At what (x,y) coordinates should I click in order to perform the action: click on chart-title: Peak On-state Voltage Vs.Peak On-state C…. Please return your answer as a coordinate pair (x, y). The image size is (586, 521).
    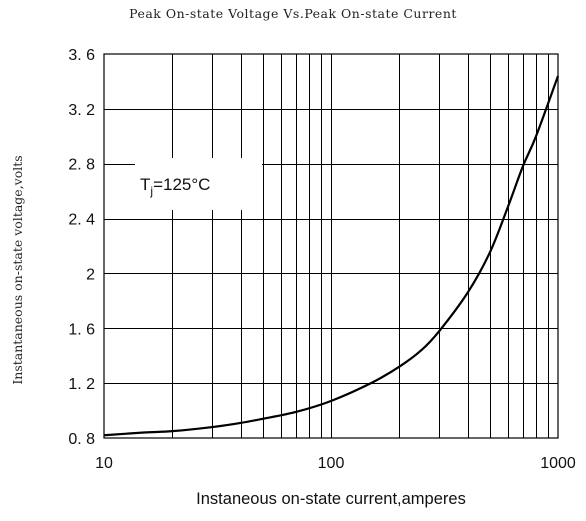
    Looking at the image, I should click on (293, 13).